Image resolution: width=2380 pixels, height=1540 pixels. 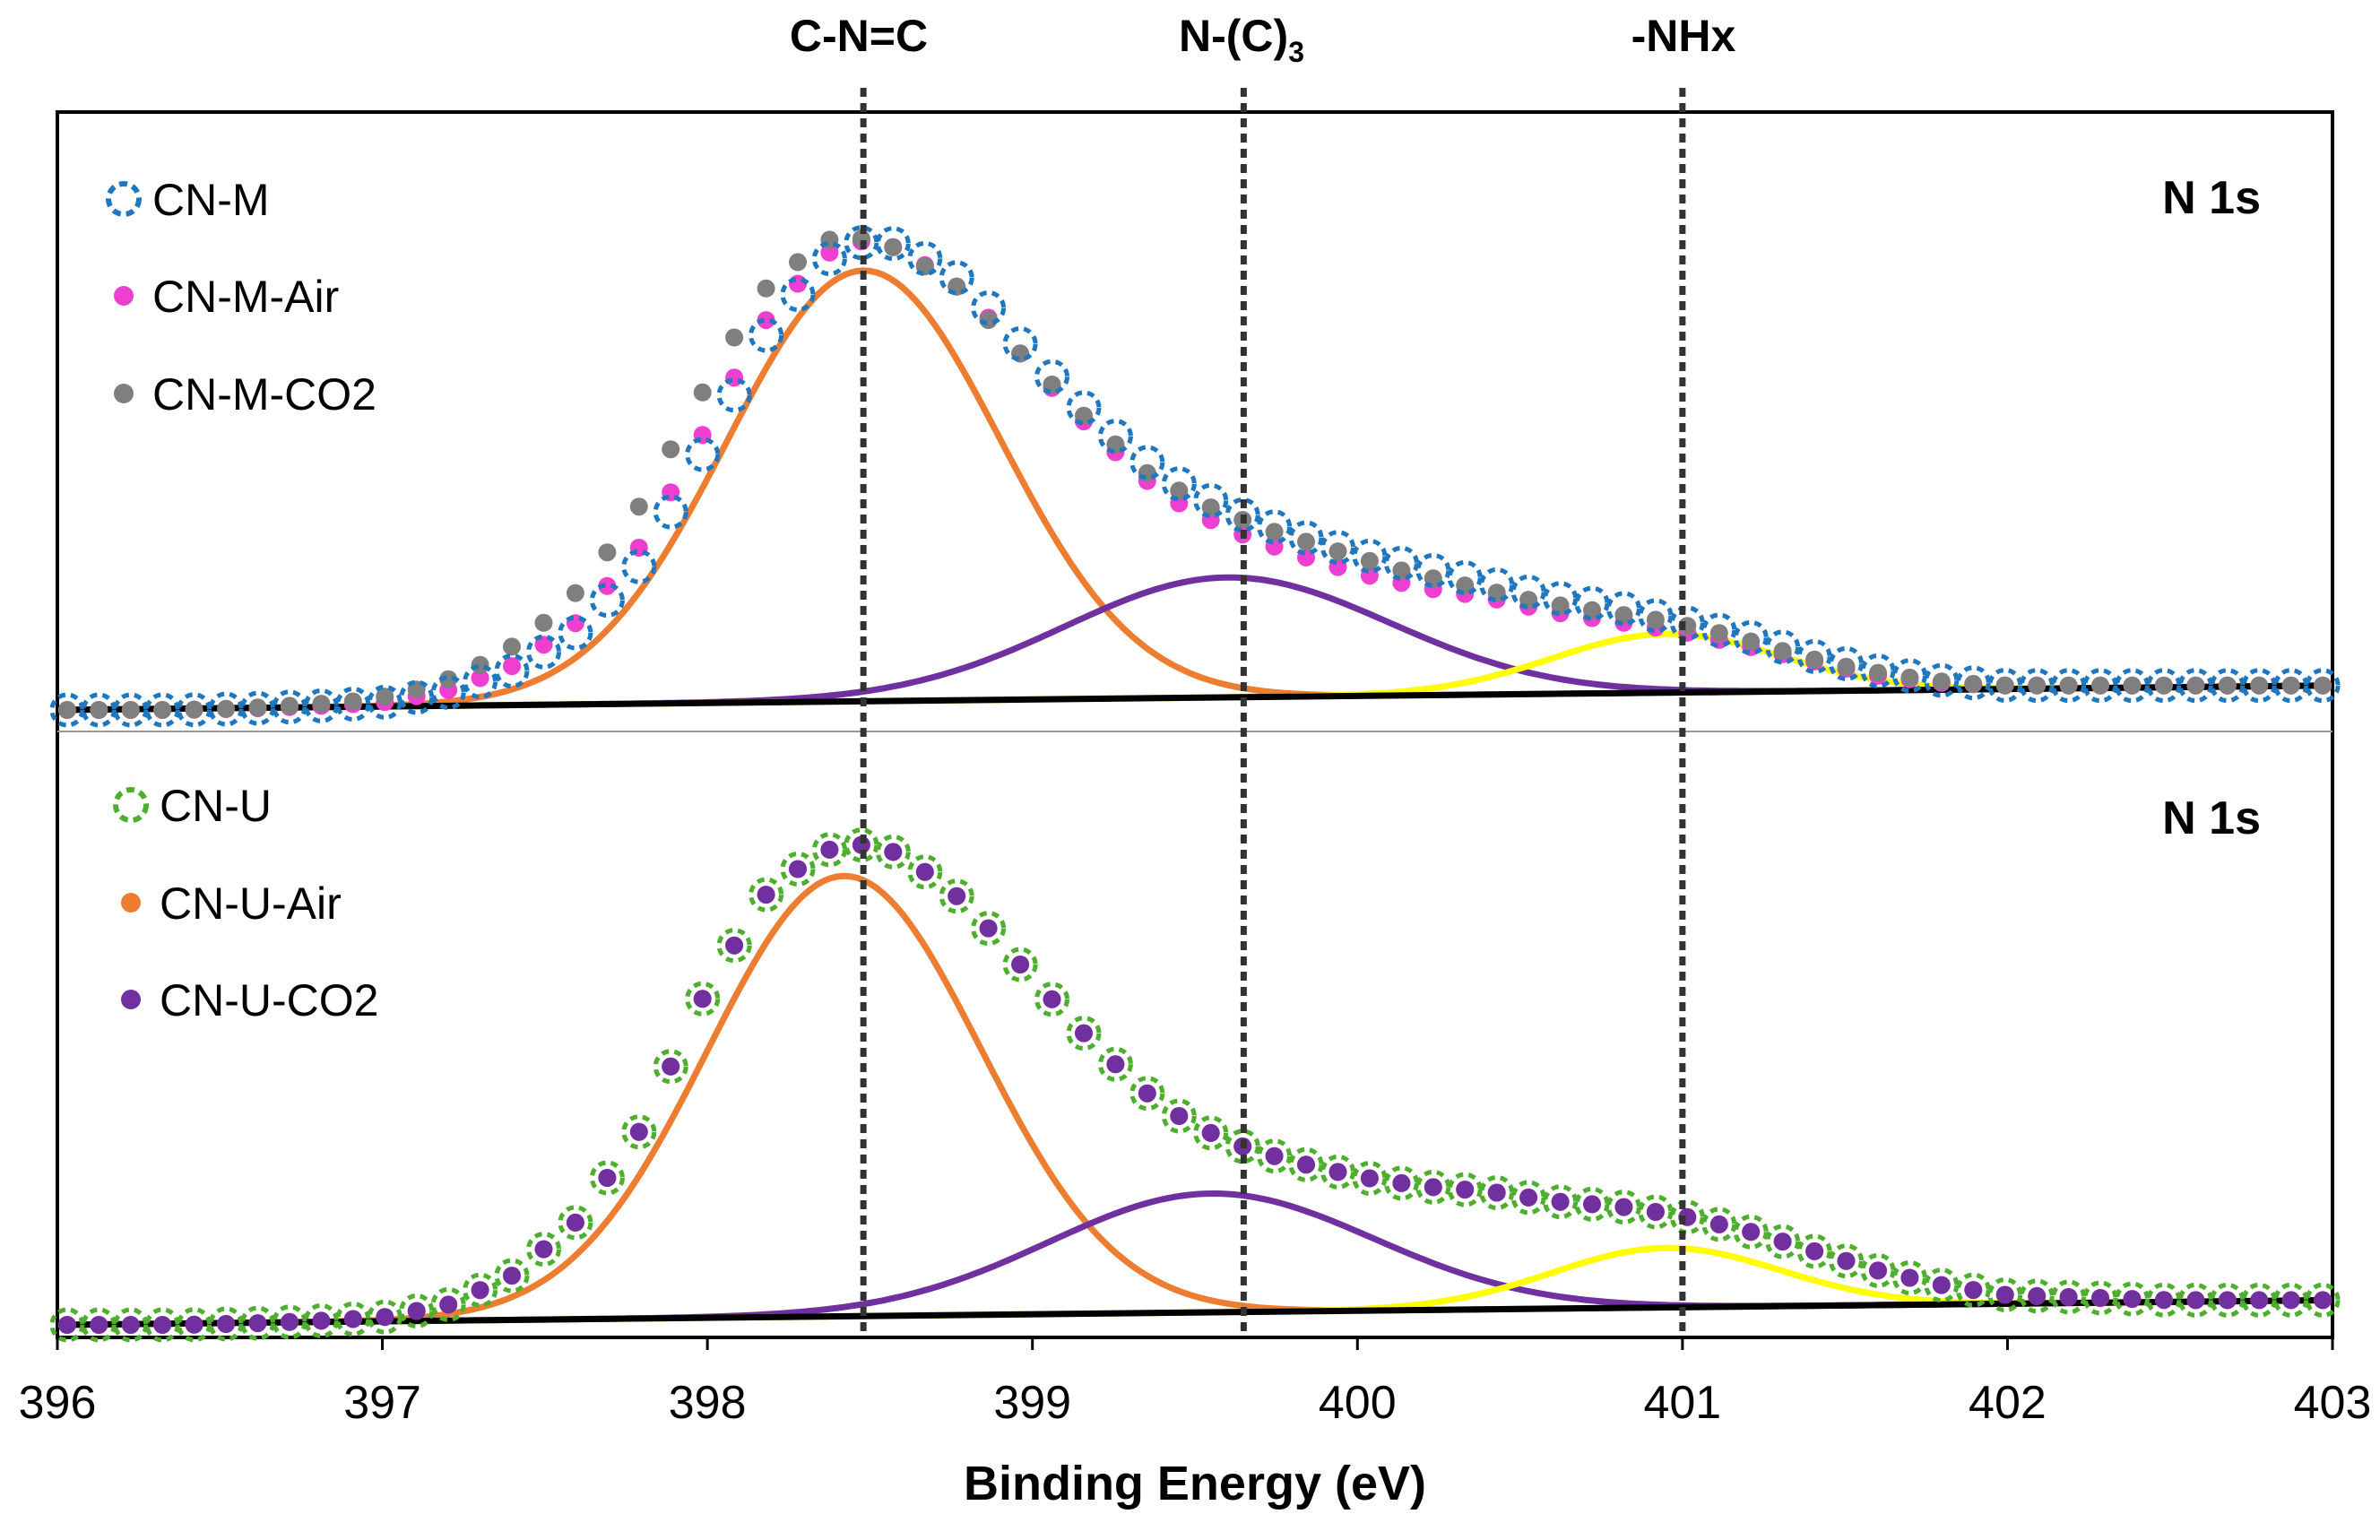 What do you see at coordinates (1195, 1483) in the screenshot?
I see `x-axis-title: Binding Energy (eV)` at bounding box center [1195, 1483].